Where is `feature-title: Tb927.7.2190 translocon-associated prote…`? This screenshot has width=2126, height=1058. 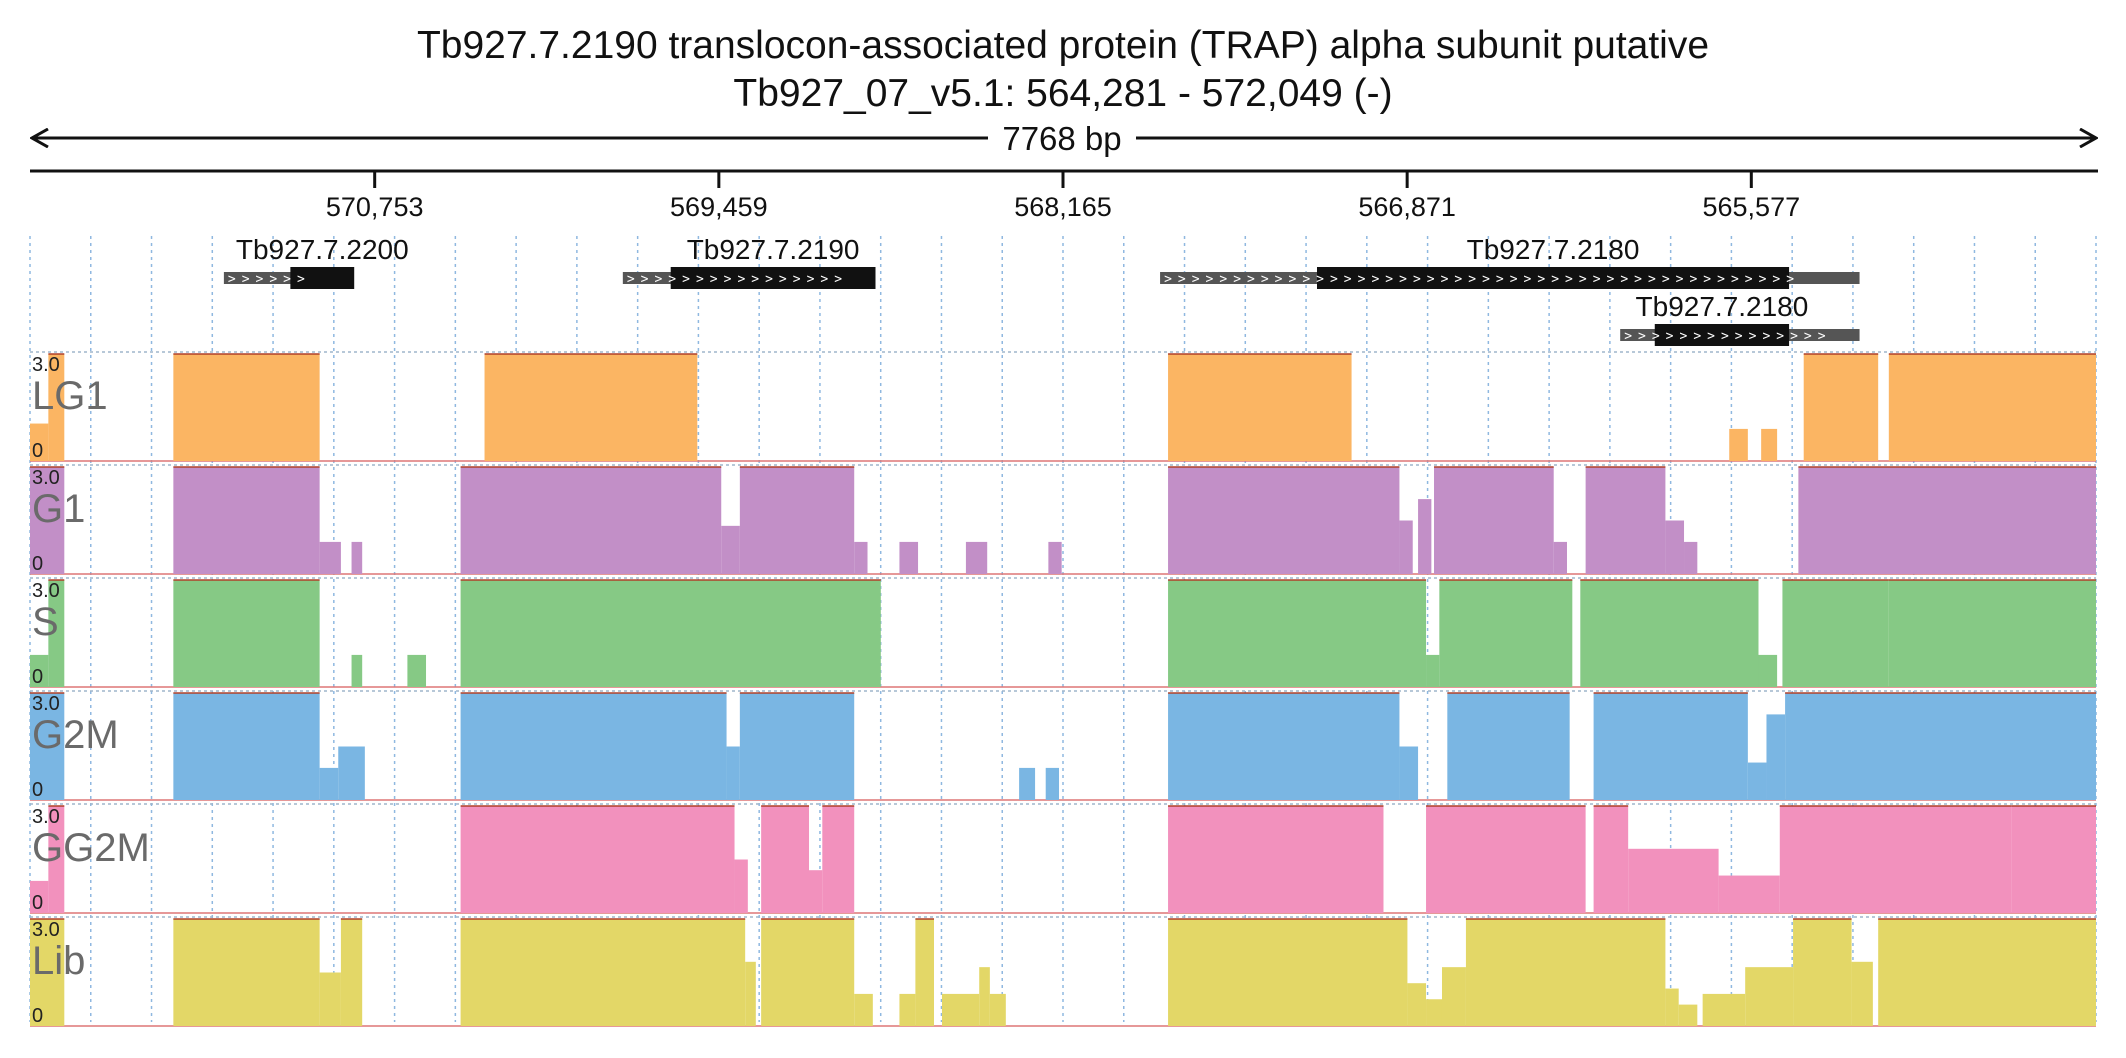
feature-title: Tb927.7.2190 translocon-associated prote… is located at coordinates (1063, 45).